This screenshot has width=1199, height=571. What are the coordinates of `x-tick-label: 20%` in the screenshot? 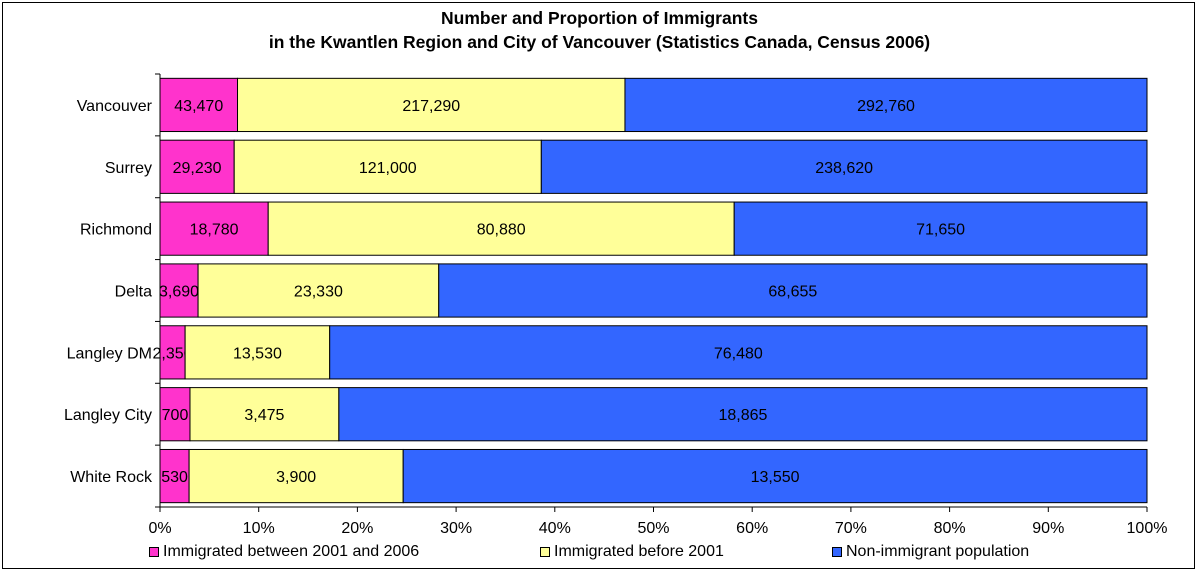 It's located at (357, 528).